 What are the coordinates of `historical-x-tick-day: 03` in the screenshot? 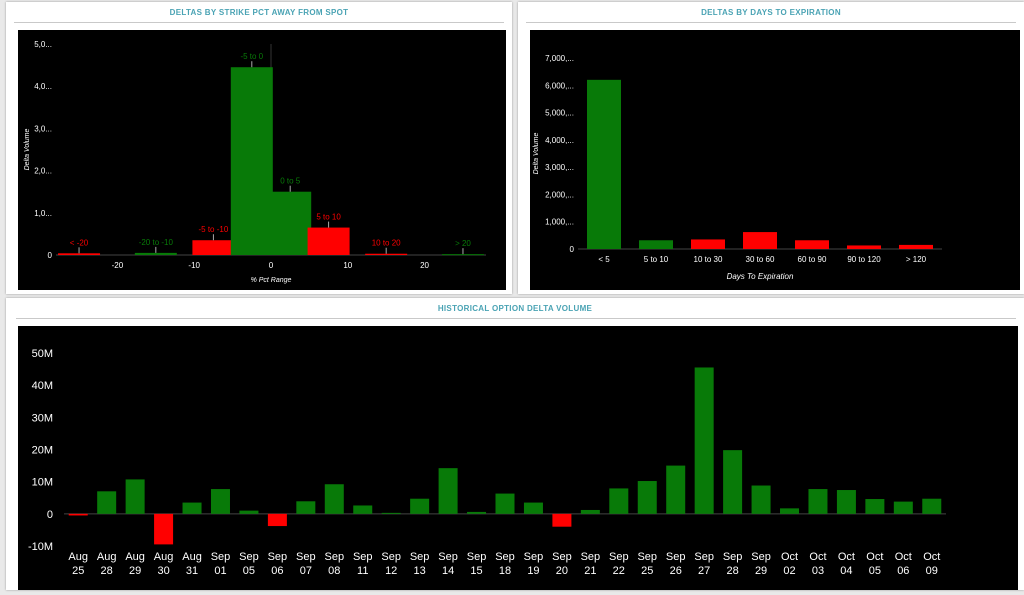 It's located at (818, 571).